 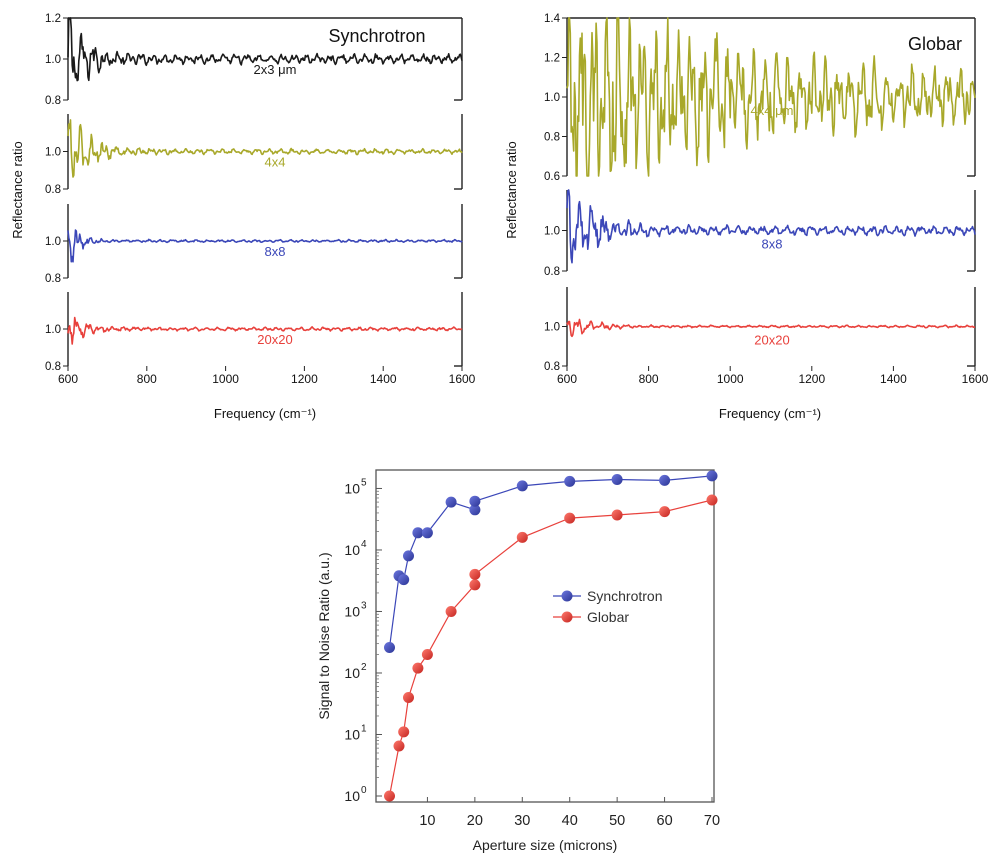 What do you see at coordinates (770, 413) in the screenshot?
I see `globar-x-axis-label: Frequency (cm⁻¹)` at bounding box center [770, 413].